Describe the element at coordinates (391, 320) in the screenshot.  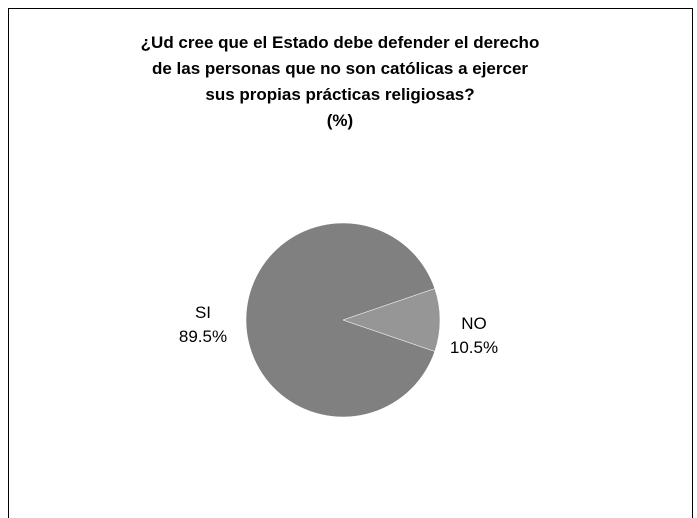
I see `pie-slice-no` at that location.